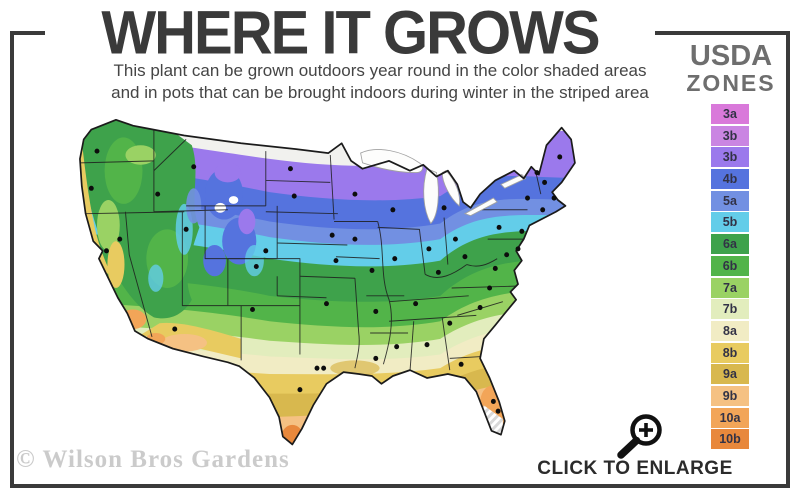 The width and height of the screenshot is (800, 500). Describe the element at coordinates (730, 265) in the screenshot. I see `legend-zone-swatch: 6b` at that location.